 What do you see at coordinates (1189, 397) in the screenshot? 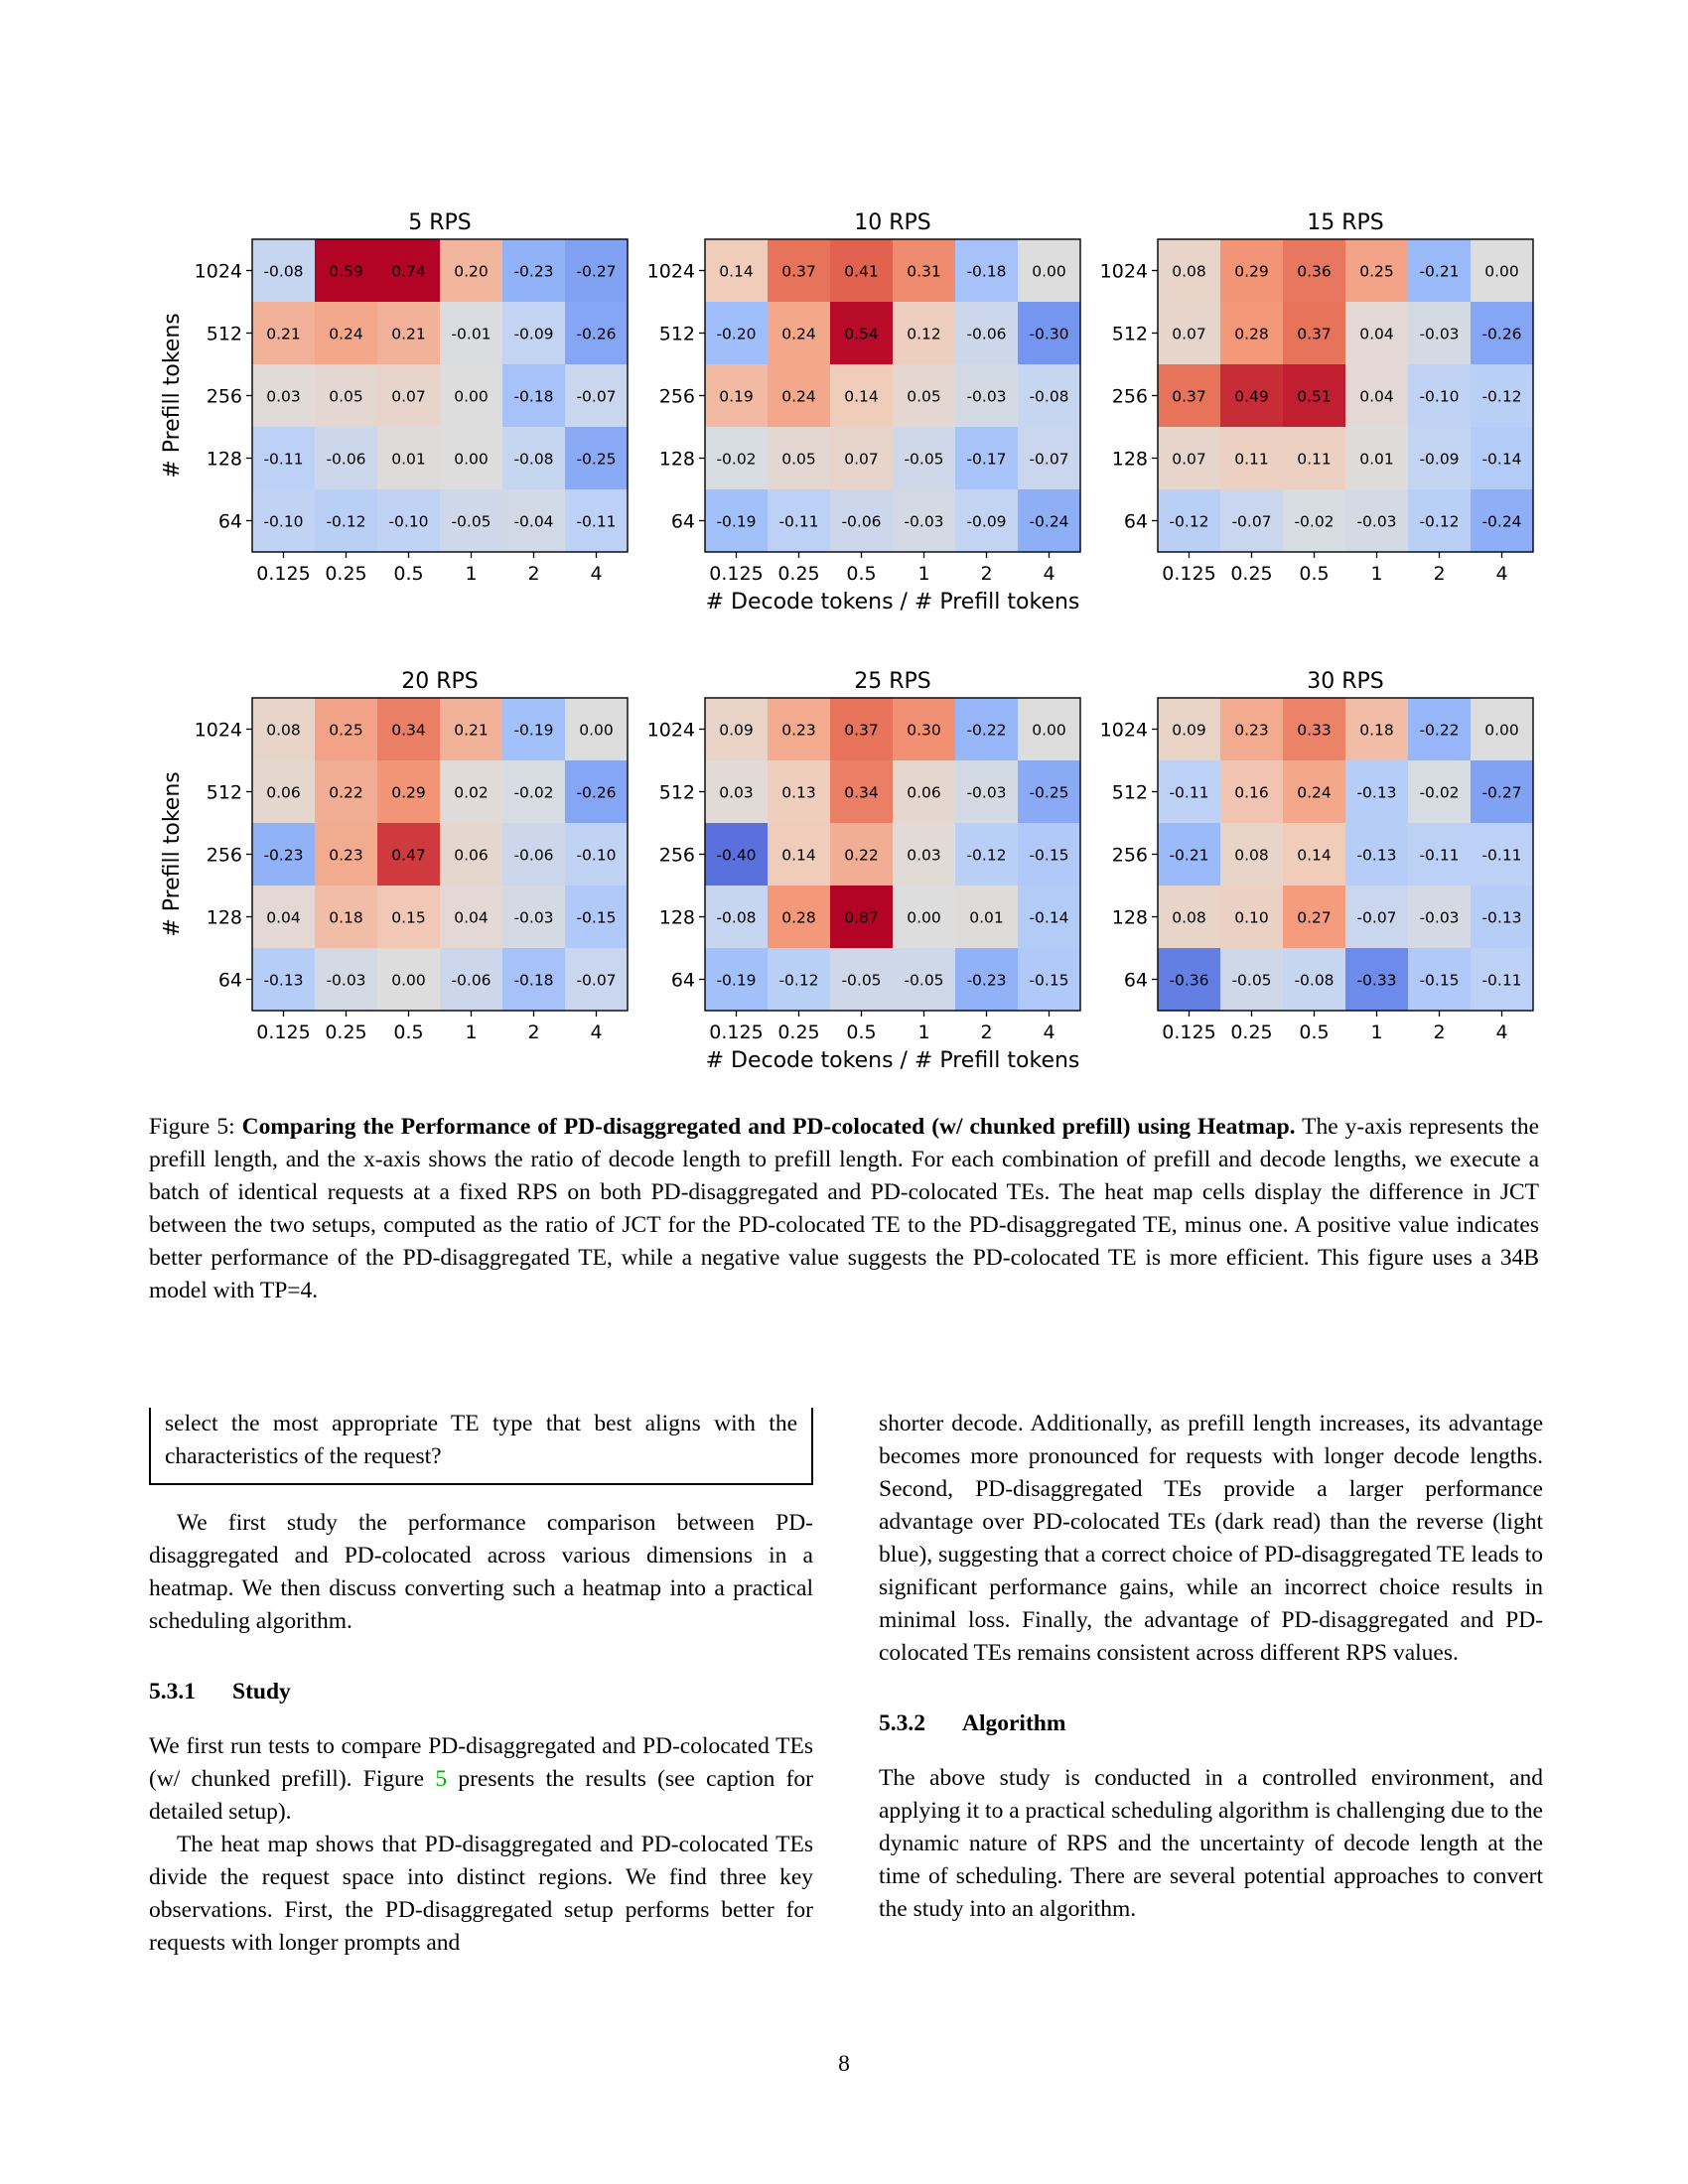
I see `cell-value-label: 0.37` at bounding box center [1189, 397].